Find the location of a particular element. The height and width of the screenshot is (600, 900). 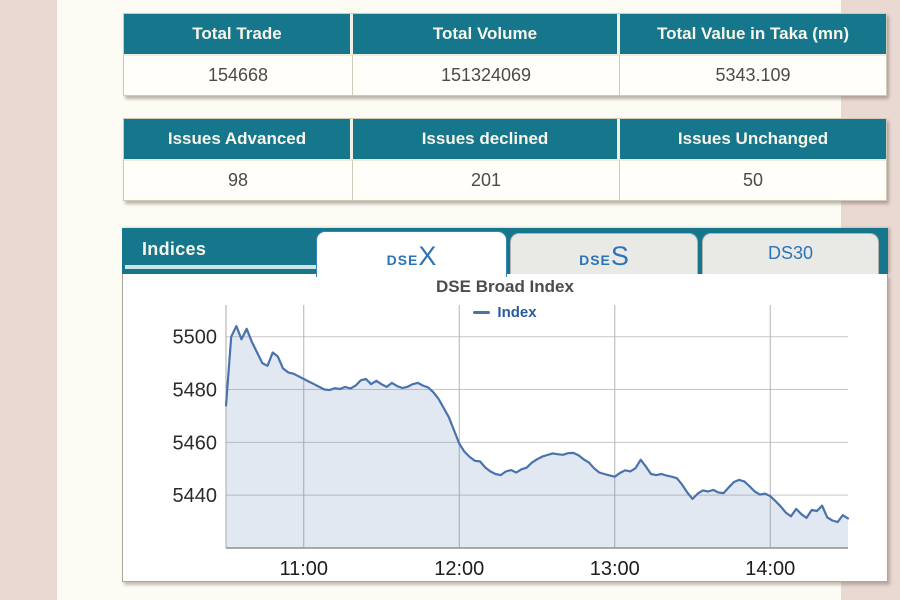

header-total-volume: Total Volume is located at coordinates (486, 34).